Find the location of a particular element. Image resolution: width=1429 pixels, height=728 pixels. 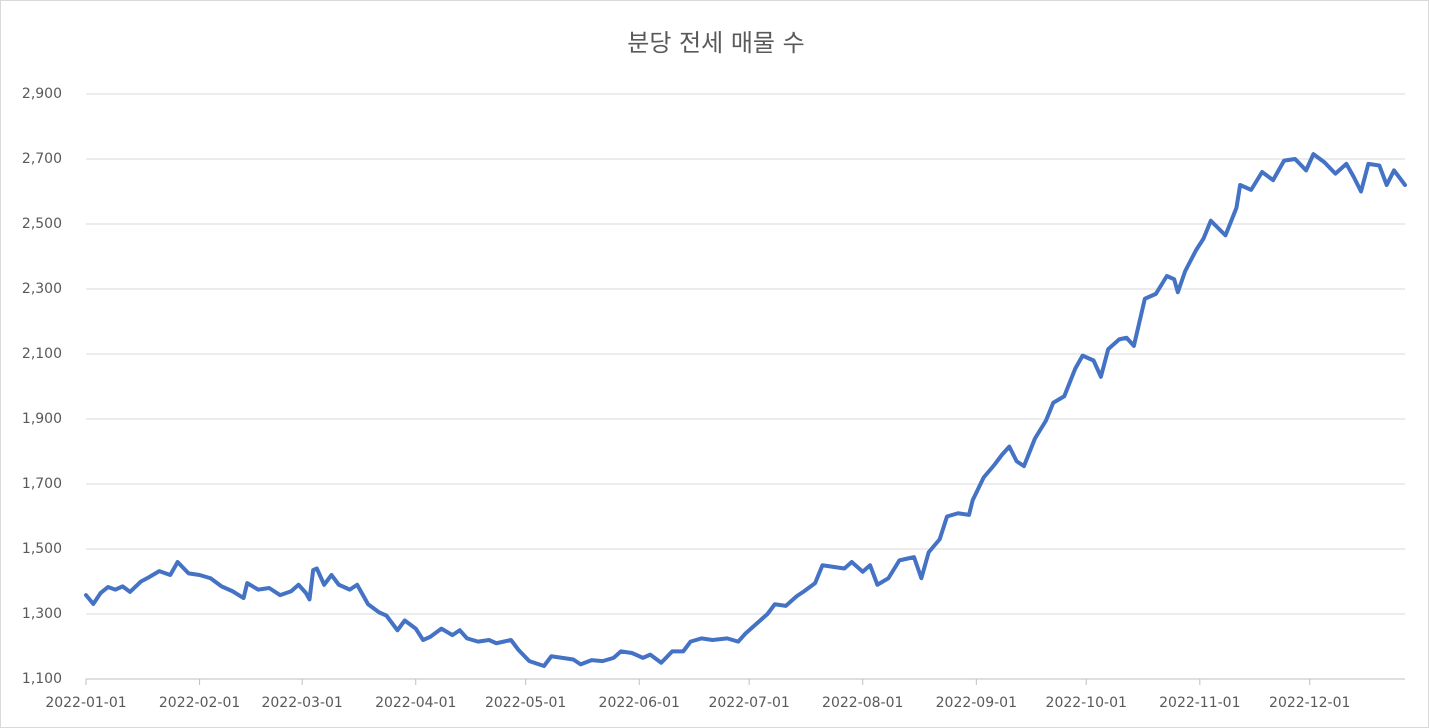

x-tick-label: 2022-02-01 is located at coordinates (199, 703).